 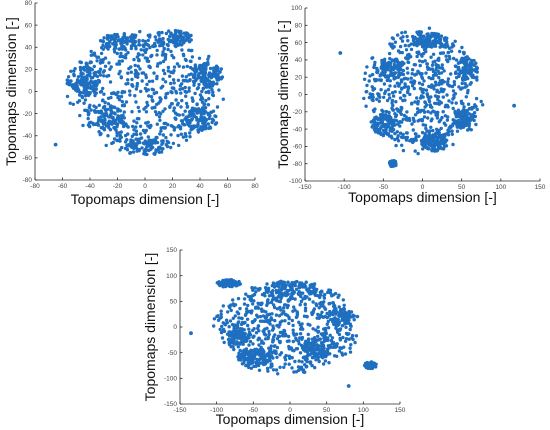 What do you see at coordinates (254, 410) in the screenshot?
I see `x-tick-label: -50` at bounding box center [254, 410].